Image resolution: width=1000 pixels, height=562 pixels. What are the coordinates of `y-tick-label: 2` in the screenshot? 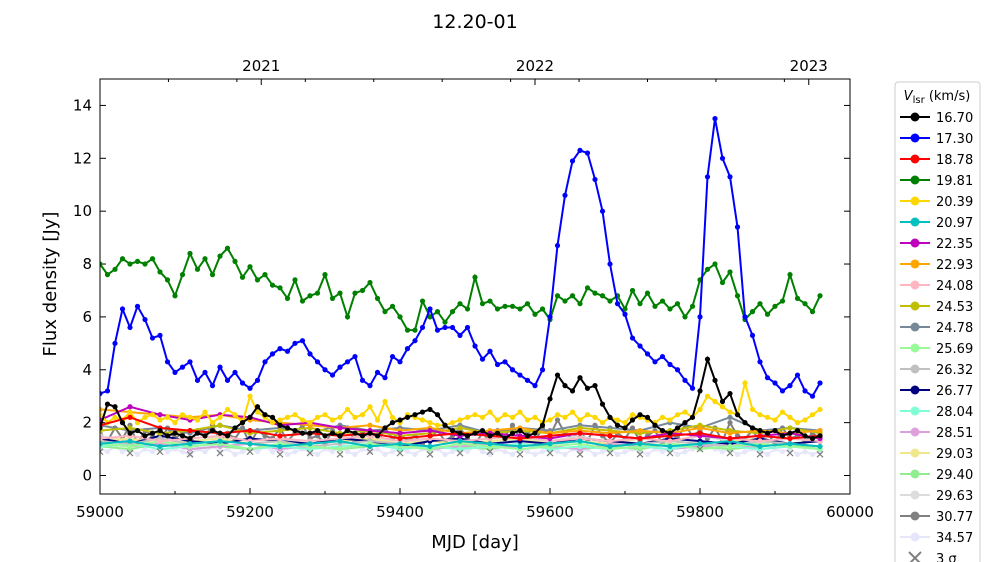 It's located at (87, 423).